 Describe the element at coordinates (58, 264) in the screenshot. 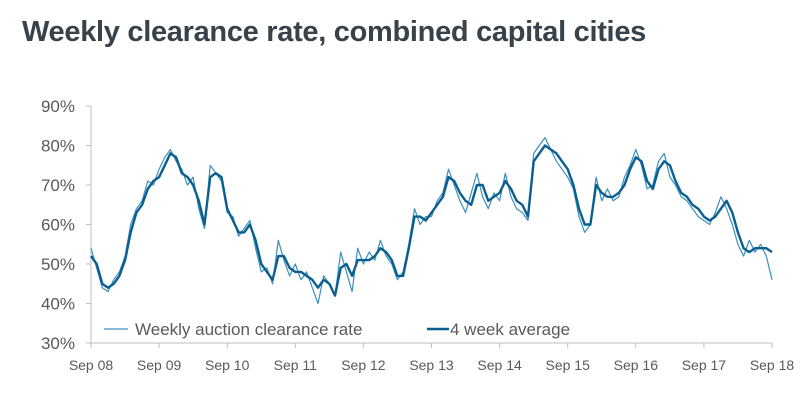

I see `y-tick-label: 50%` at that location.